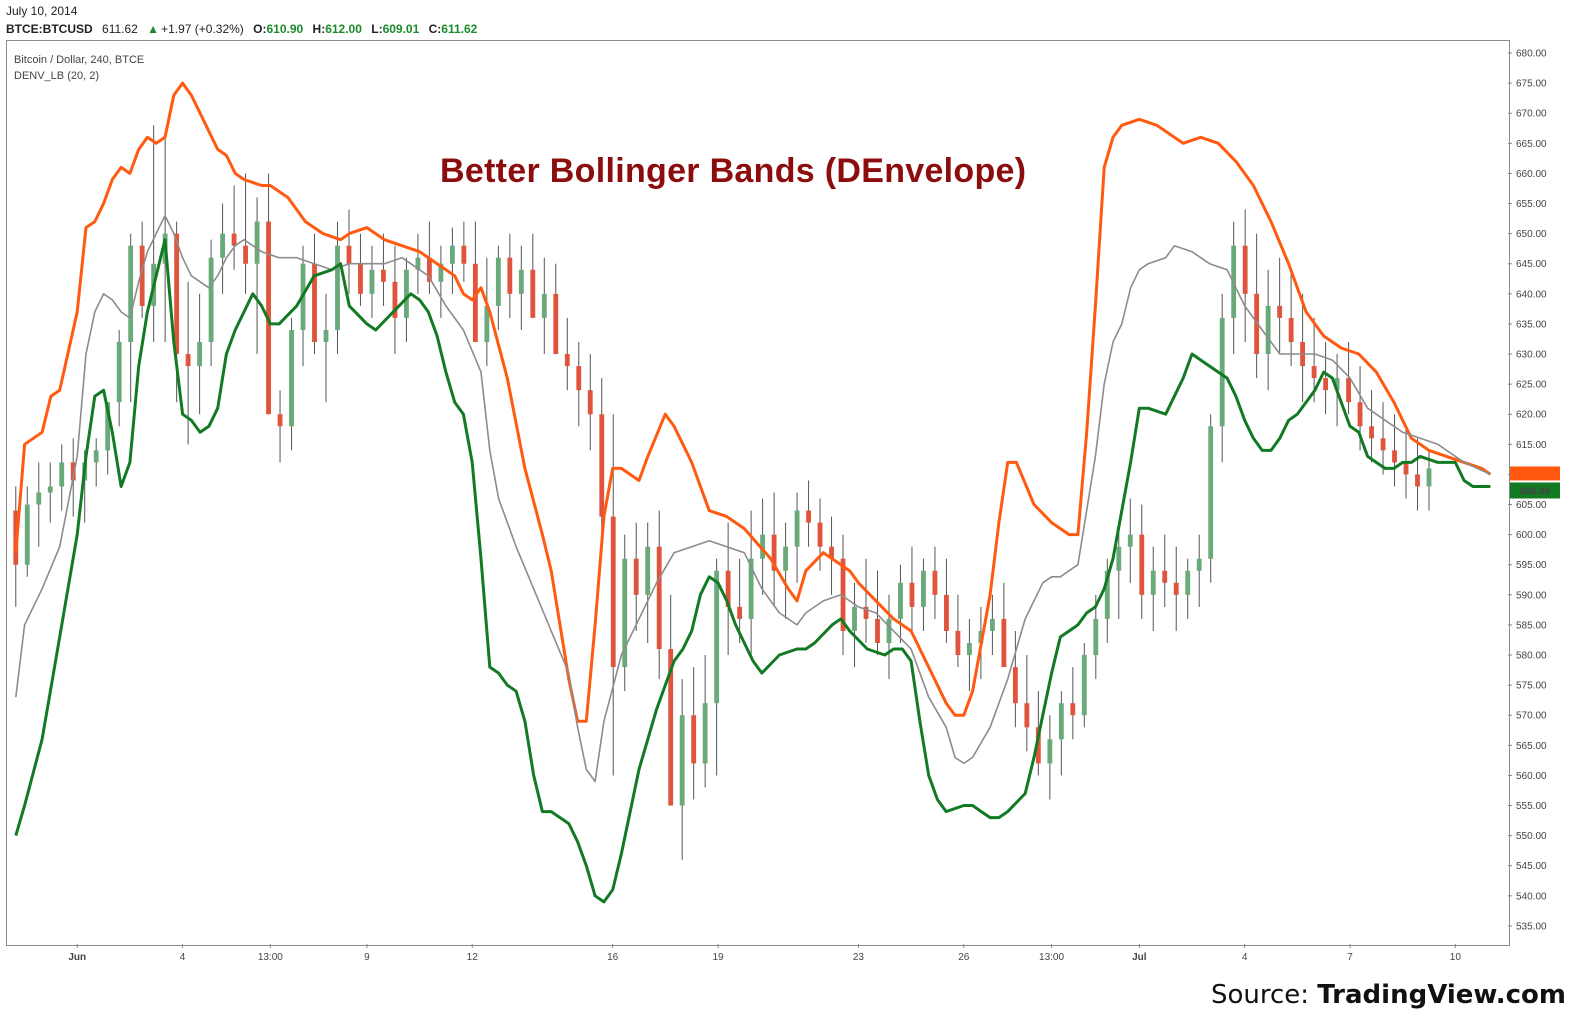 This screenshot has height=1036, width=1588. I want to click on x-tick-label: 23, so click(859, 957).